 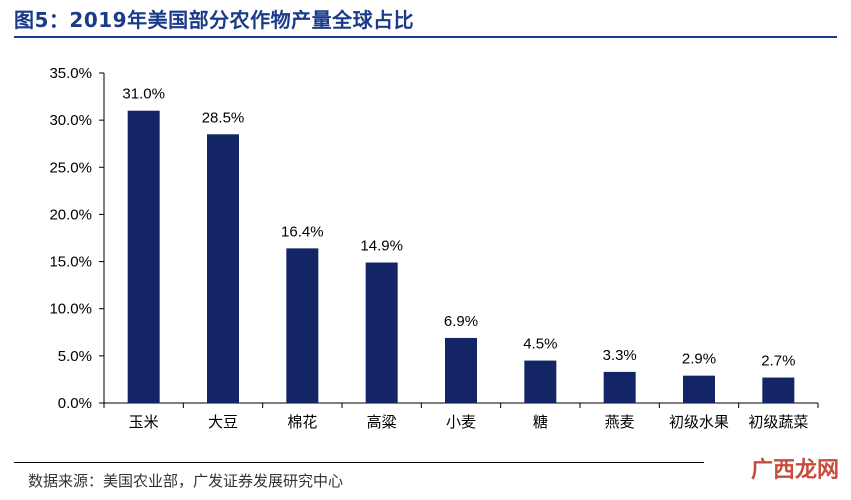 I want to click on title-divider, so click(x=425, y=37).